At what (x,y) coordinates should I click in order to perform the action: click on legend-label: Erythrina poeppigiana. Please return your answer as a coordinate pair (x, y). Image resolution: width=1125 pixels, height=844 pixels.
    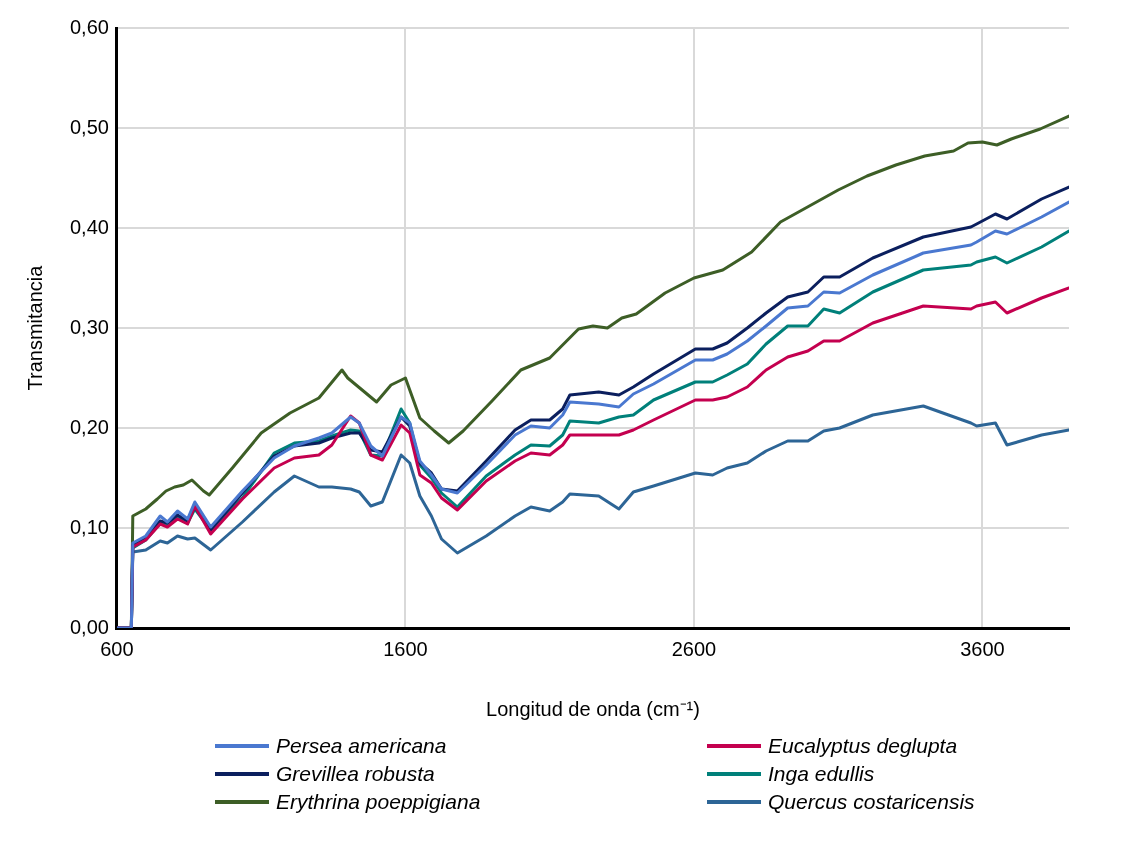
    Looking at the image, I should click on (378, 802).